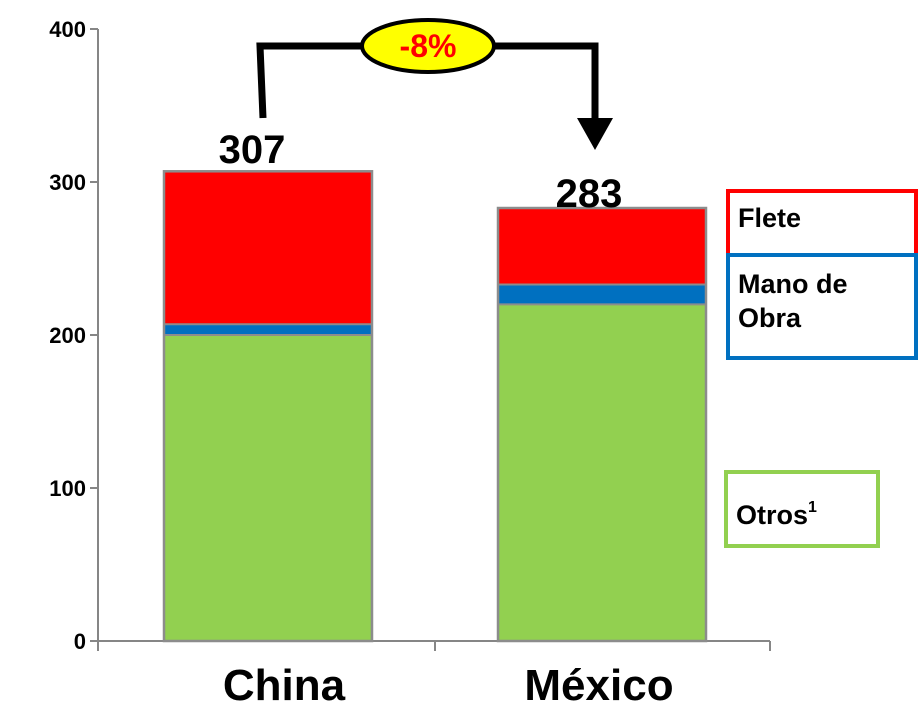  I want to click on change-badge-ellipse, so click(428, 46).